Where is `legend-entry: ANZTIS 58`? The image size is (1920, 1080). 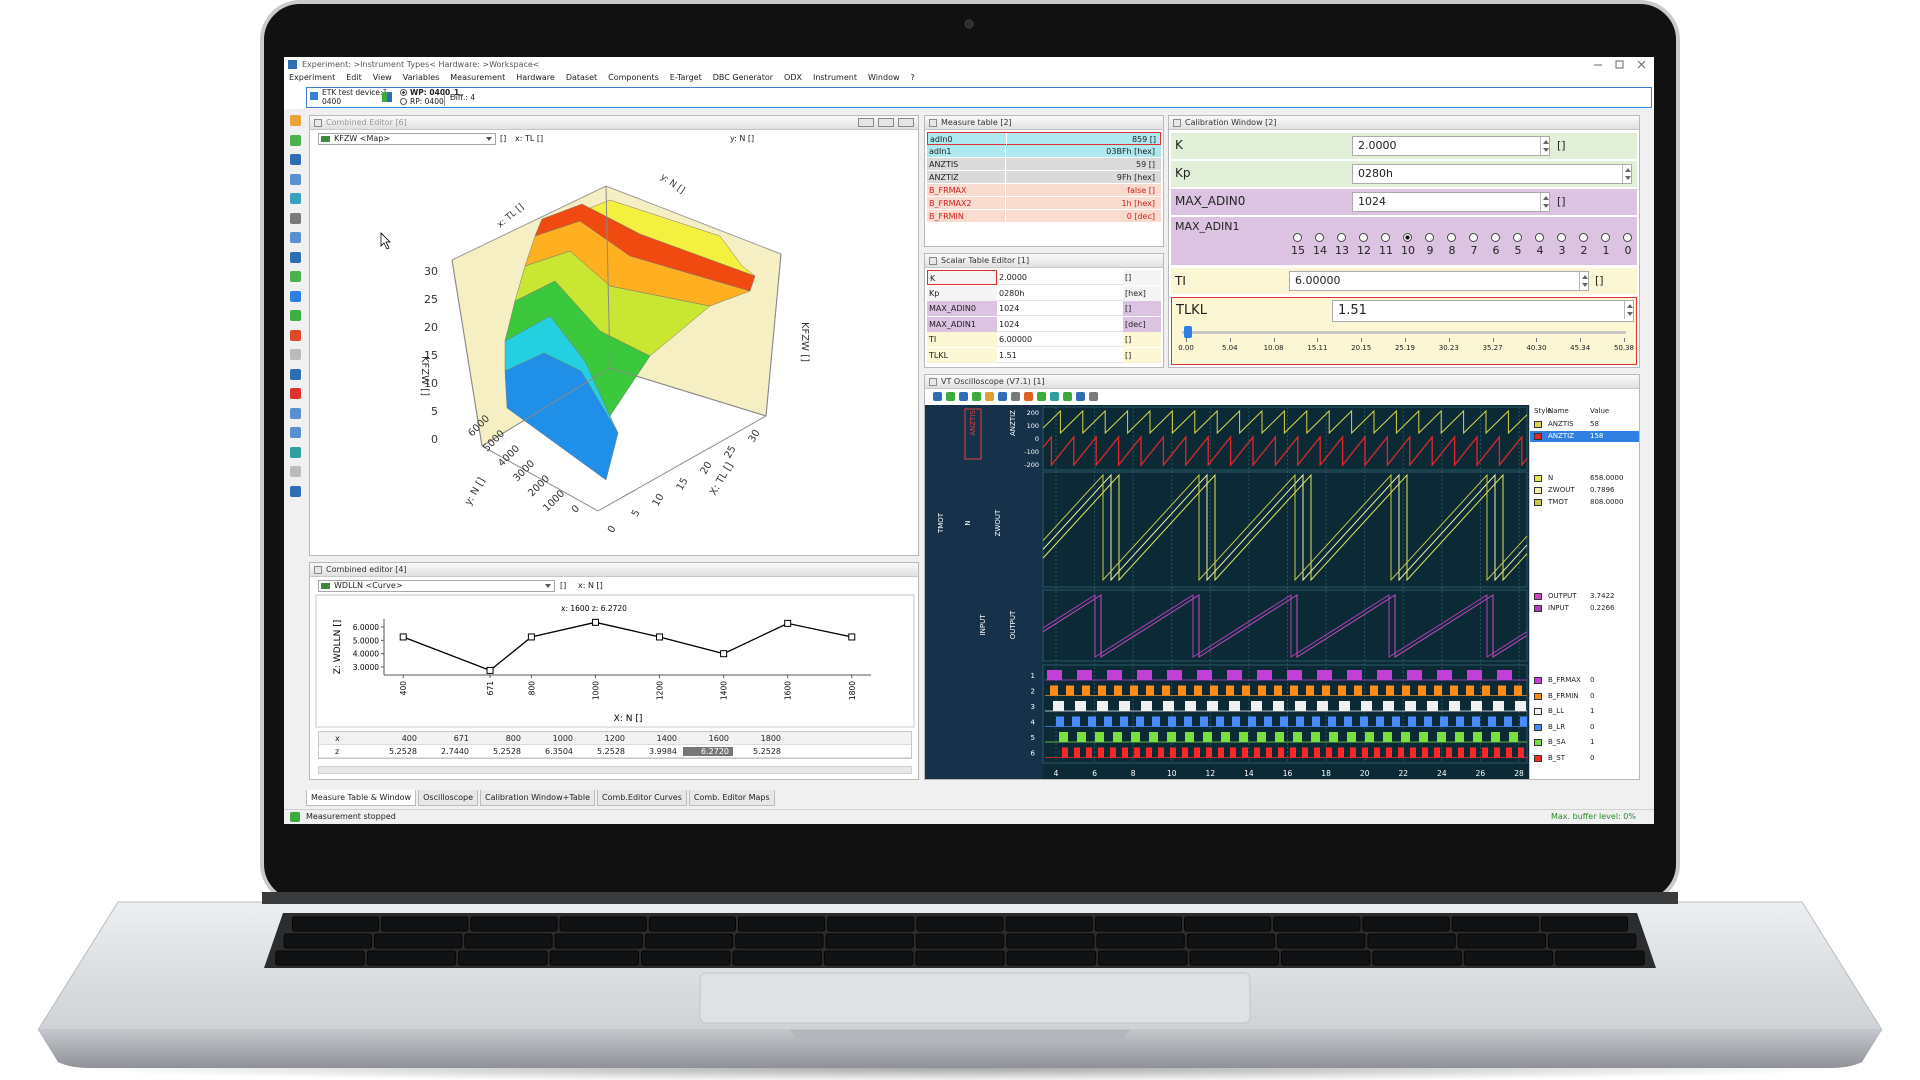
legend-entry: ANZTIS 58 is located at coordinates (1584, 424).